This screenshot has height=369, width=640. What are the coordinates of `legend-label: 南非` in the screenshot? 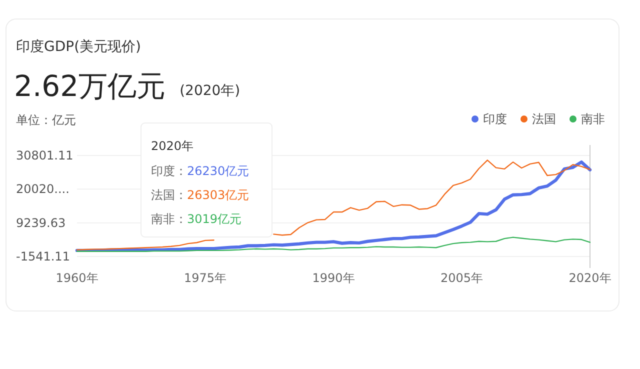 It's located at (593, 119).